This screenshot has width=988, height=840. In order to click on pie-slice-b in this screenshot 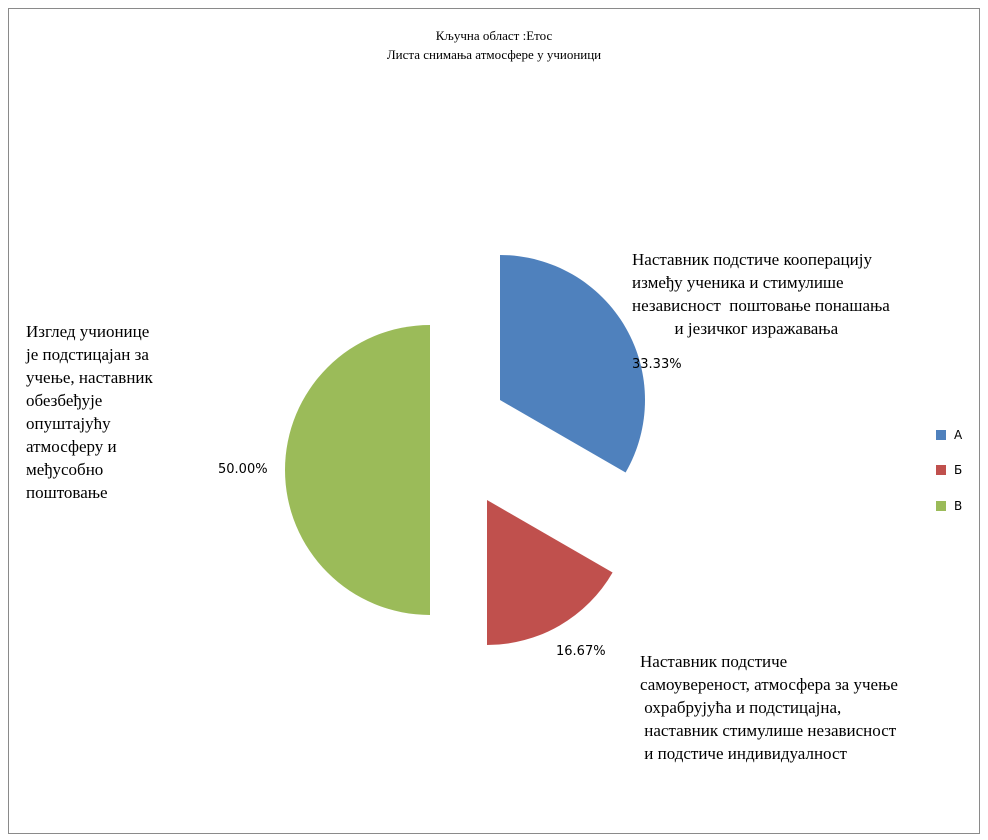, I will do `click(550, 572)`.